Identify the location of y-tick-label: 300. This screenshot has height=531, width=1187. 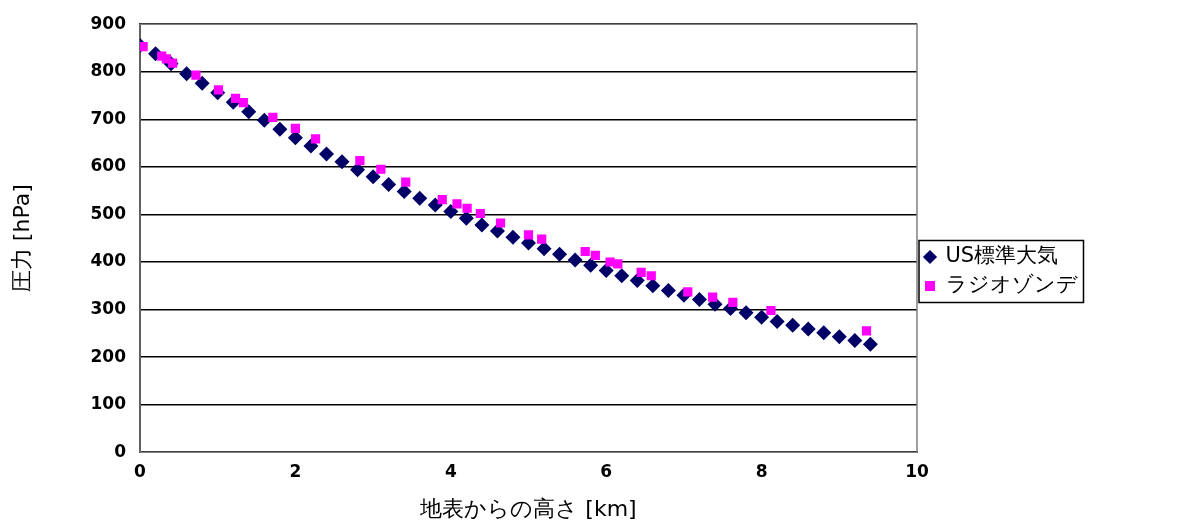
(108, 307).